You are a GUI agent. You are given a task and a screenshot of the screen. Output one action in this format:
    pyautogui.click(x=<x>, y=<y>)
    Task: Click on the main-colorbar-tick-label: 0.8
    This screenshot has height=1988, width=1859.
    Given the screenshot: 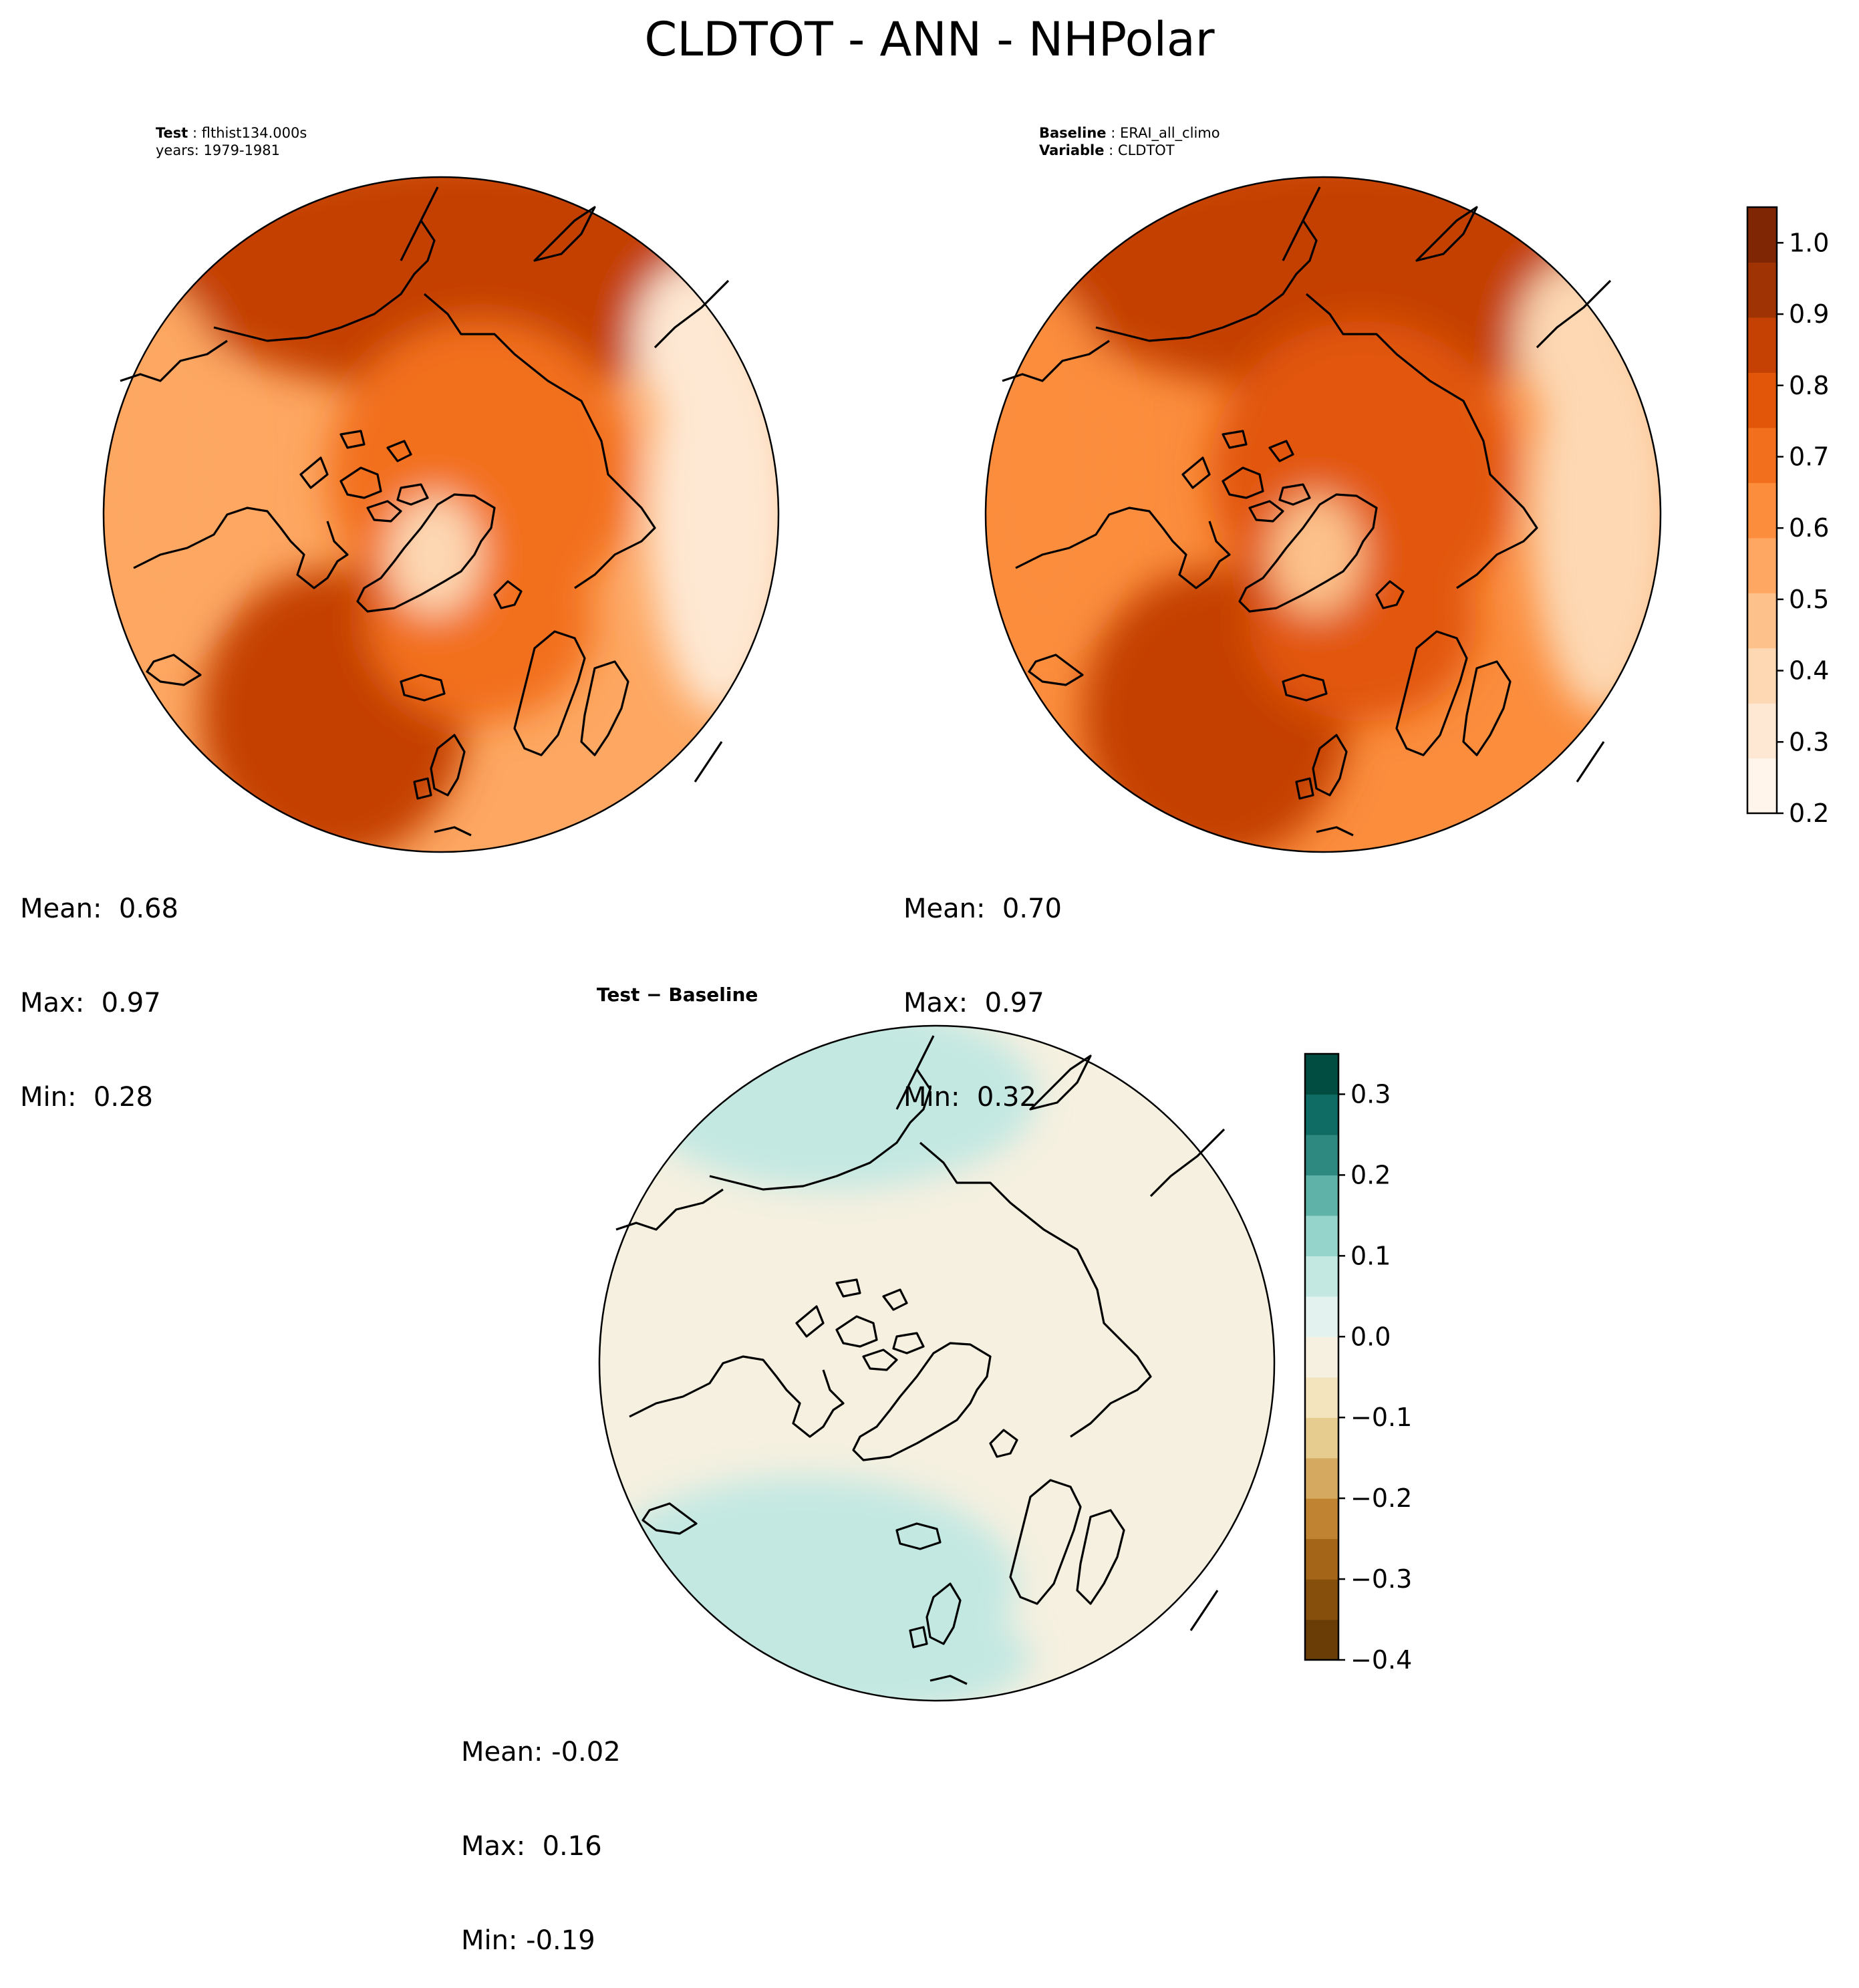 What is the action you would take?
    pyautogui.click(x=1809, y=385)
    